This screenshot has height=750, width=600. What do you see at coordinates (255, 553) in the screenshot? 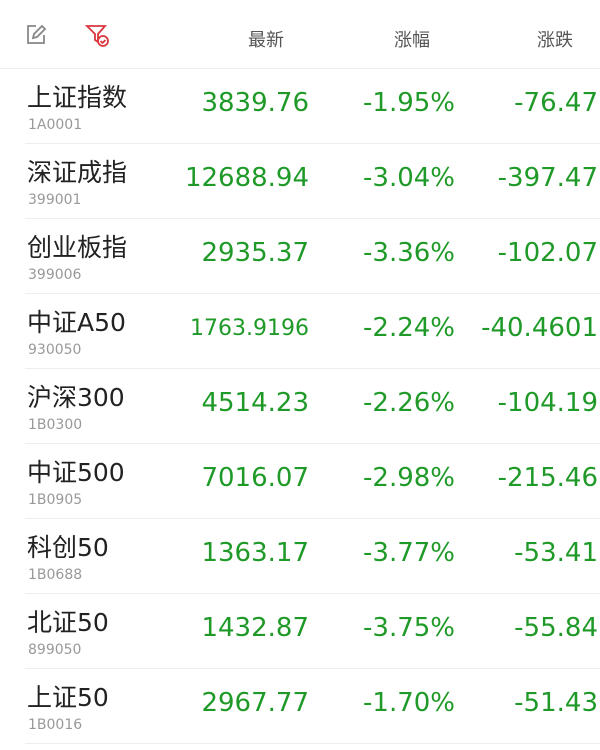
I see `latest-price: 1363.17` at bounding box center [255, 553].